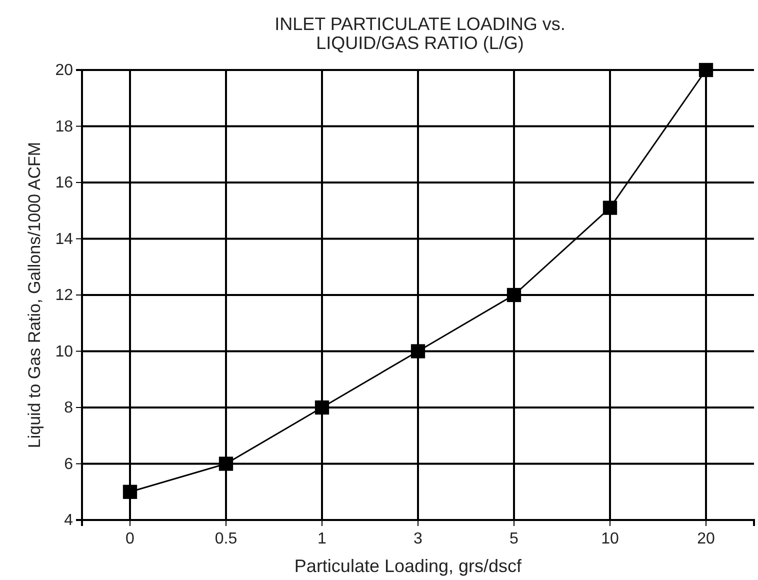 This screenshot has width=758, height=580. What do you see at coordinates (64, 71) in the screenshot?
I see `y-tick-label: 20` at bounding box center [64, 71].